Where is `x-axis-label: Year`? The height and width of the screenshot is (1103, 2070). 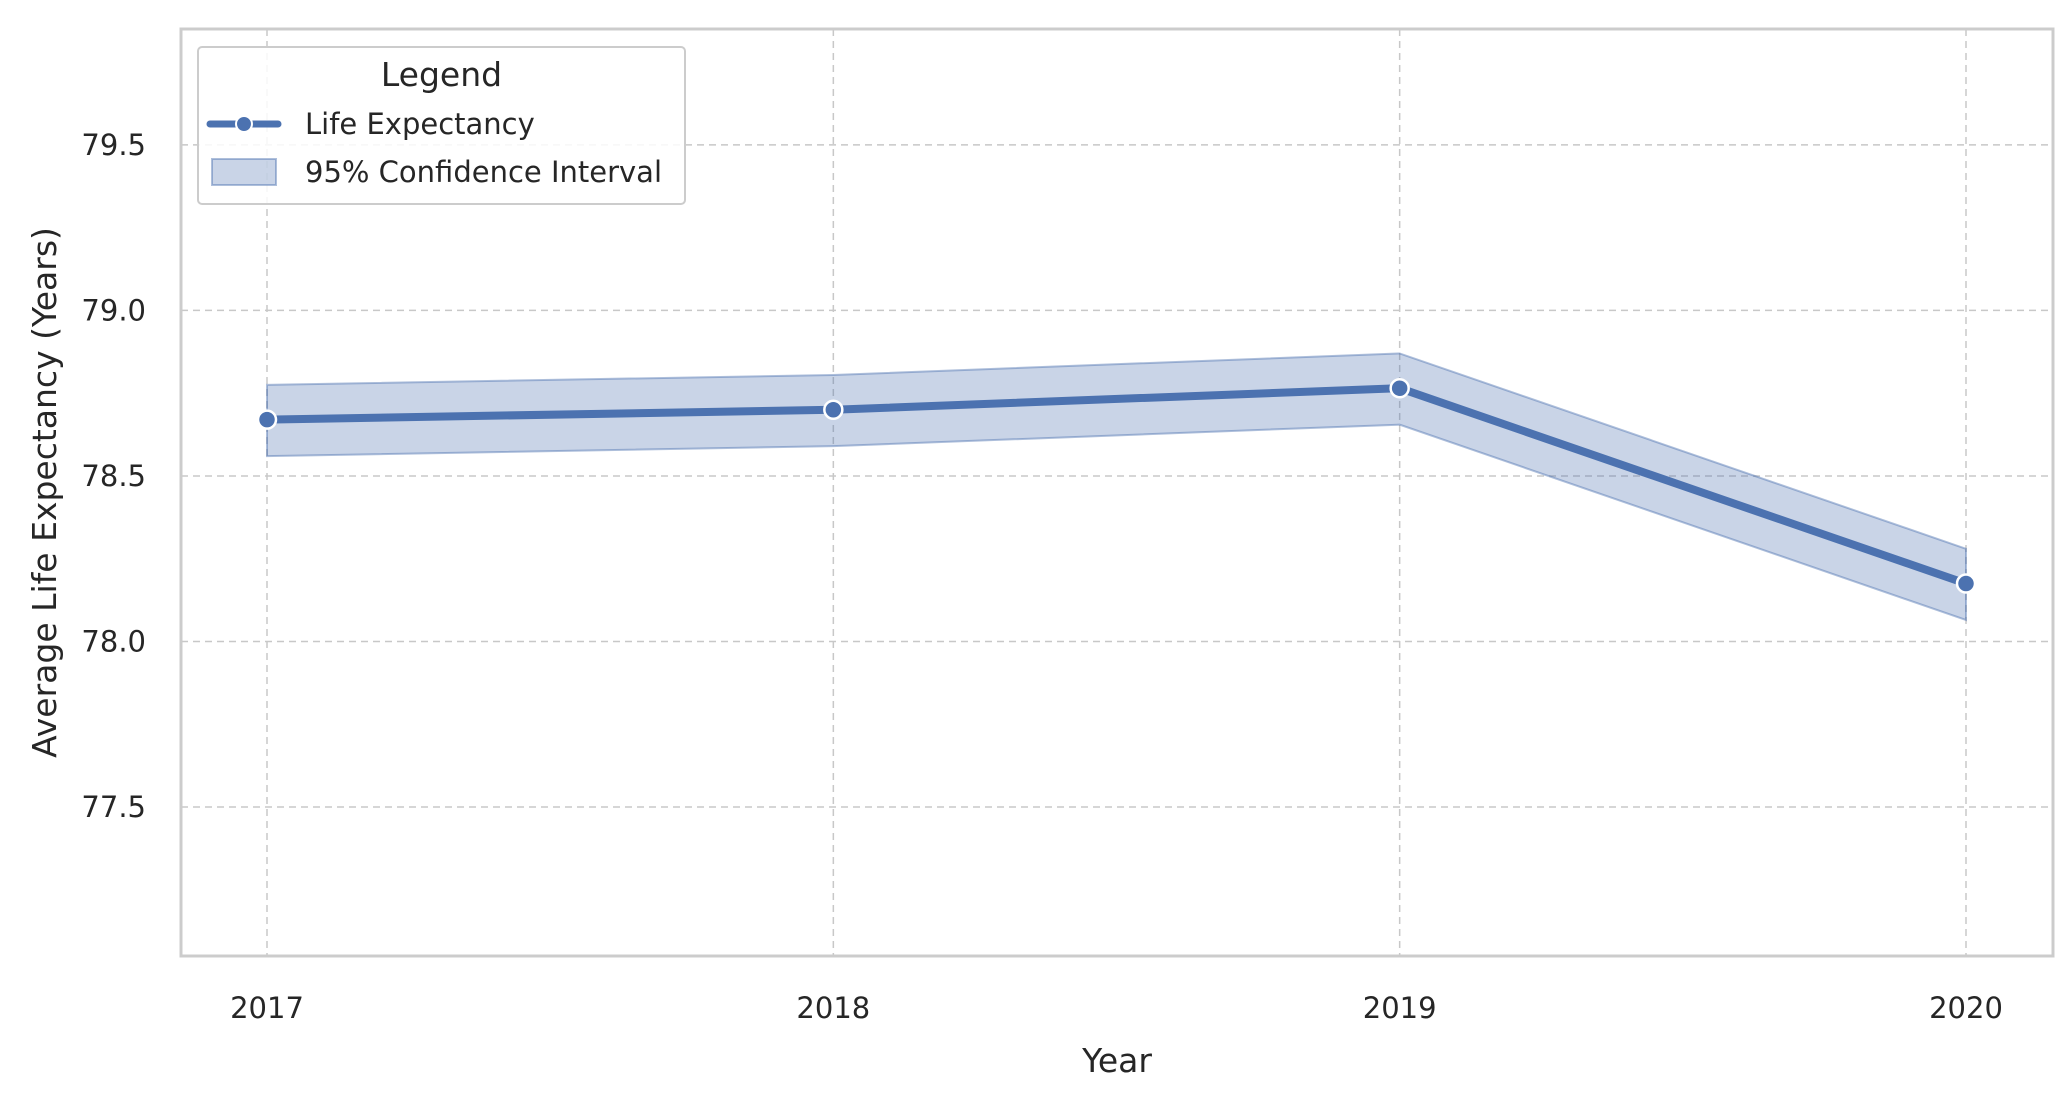
x-axis-label: Year is located at coordinates (1116, 1060).